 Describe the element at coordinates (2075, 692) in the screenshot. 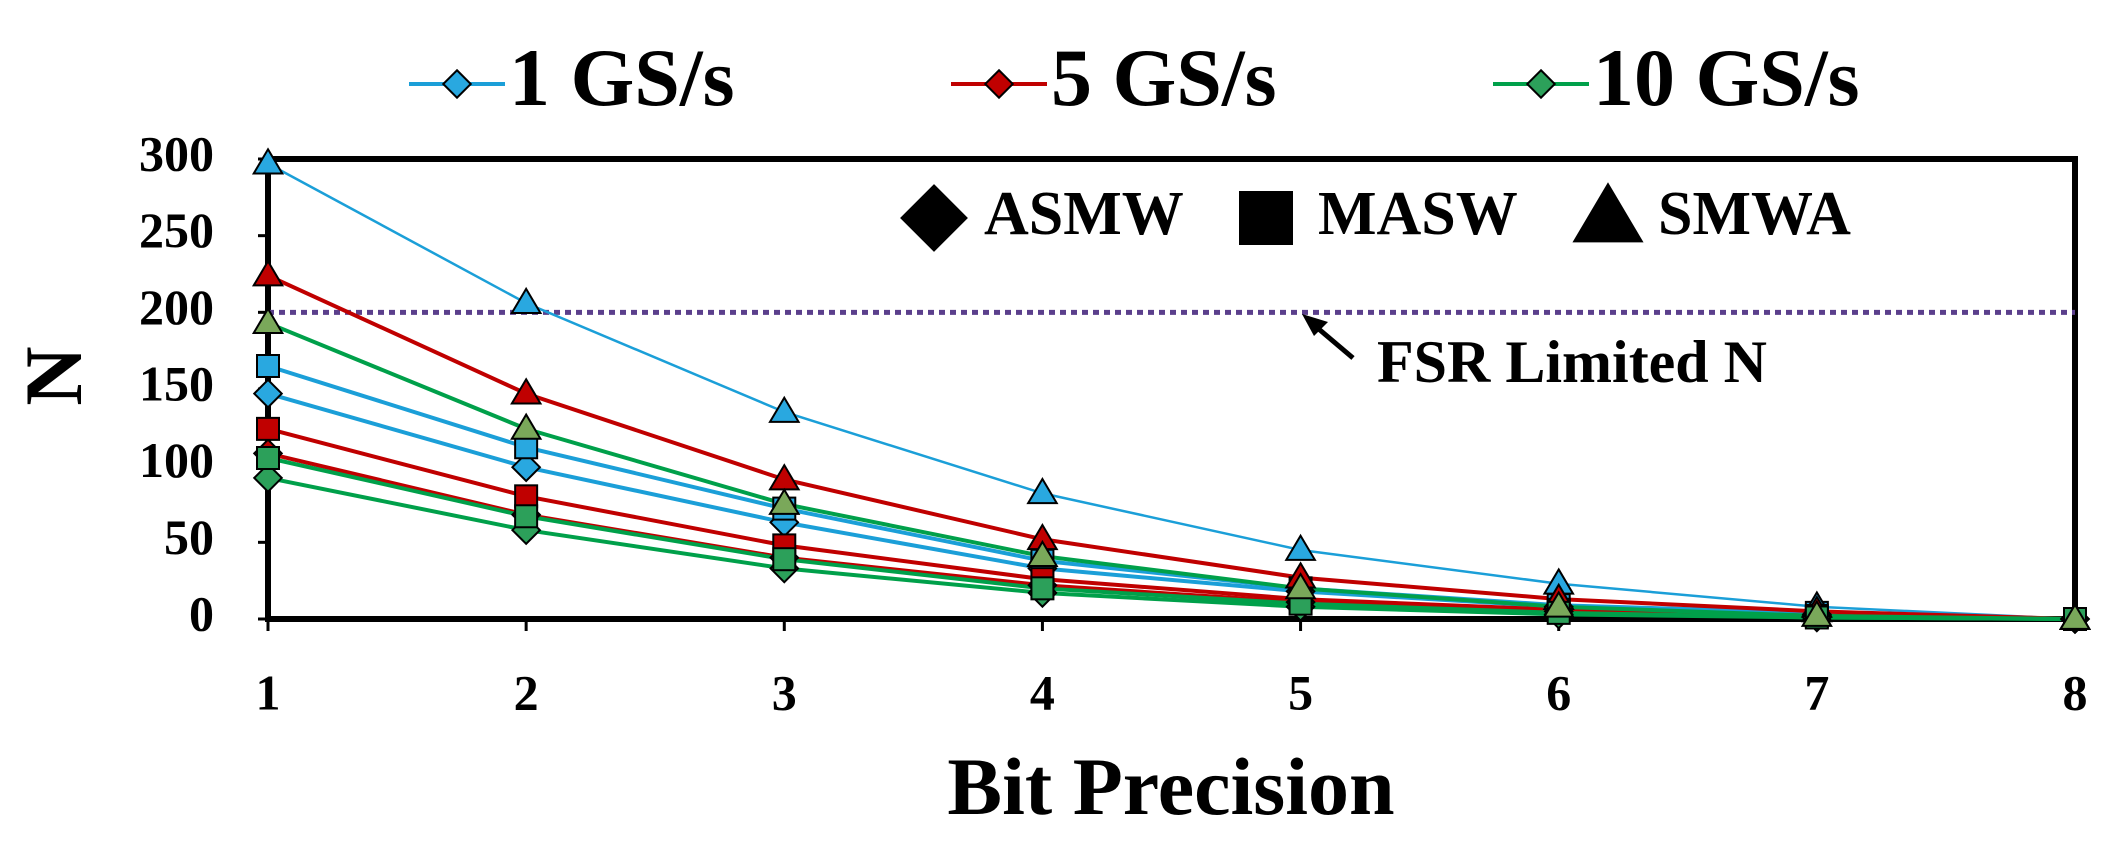

I see `x-tick-label: 8` at that location.